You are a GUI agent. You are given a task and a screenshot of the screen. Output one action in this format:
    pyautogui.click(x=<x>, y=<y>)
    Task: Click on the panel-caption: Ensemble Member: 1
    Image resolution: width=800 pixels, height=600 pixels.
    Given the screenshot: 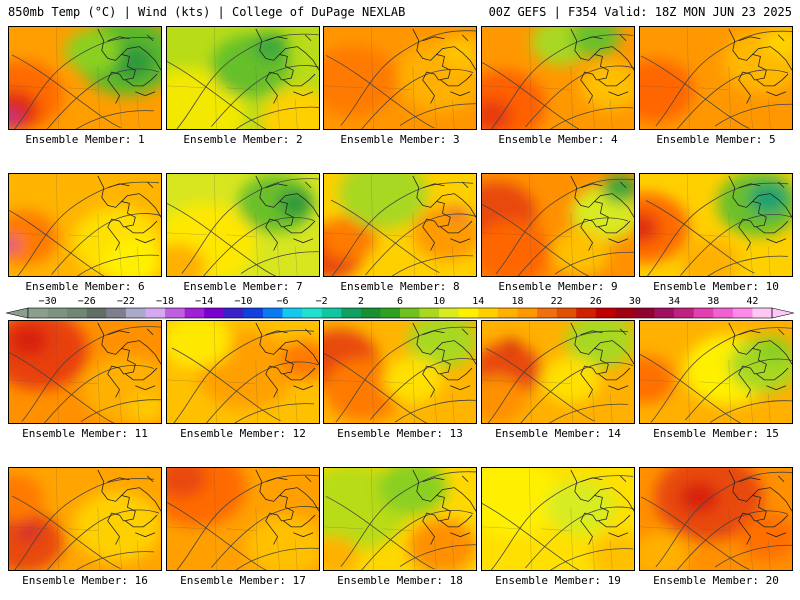 What is the action you would take?
    pyautogui.click(x=85, y=139)
    